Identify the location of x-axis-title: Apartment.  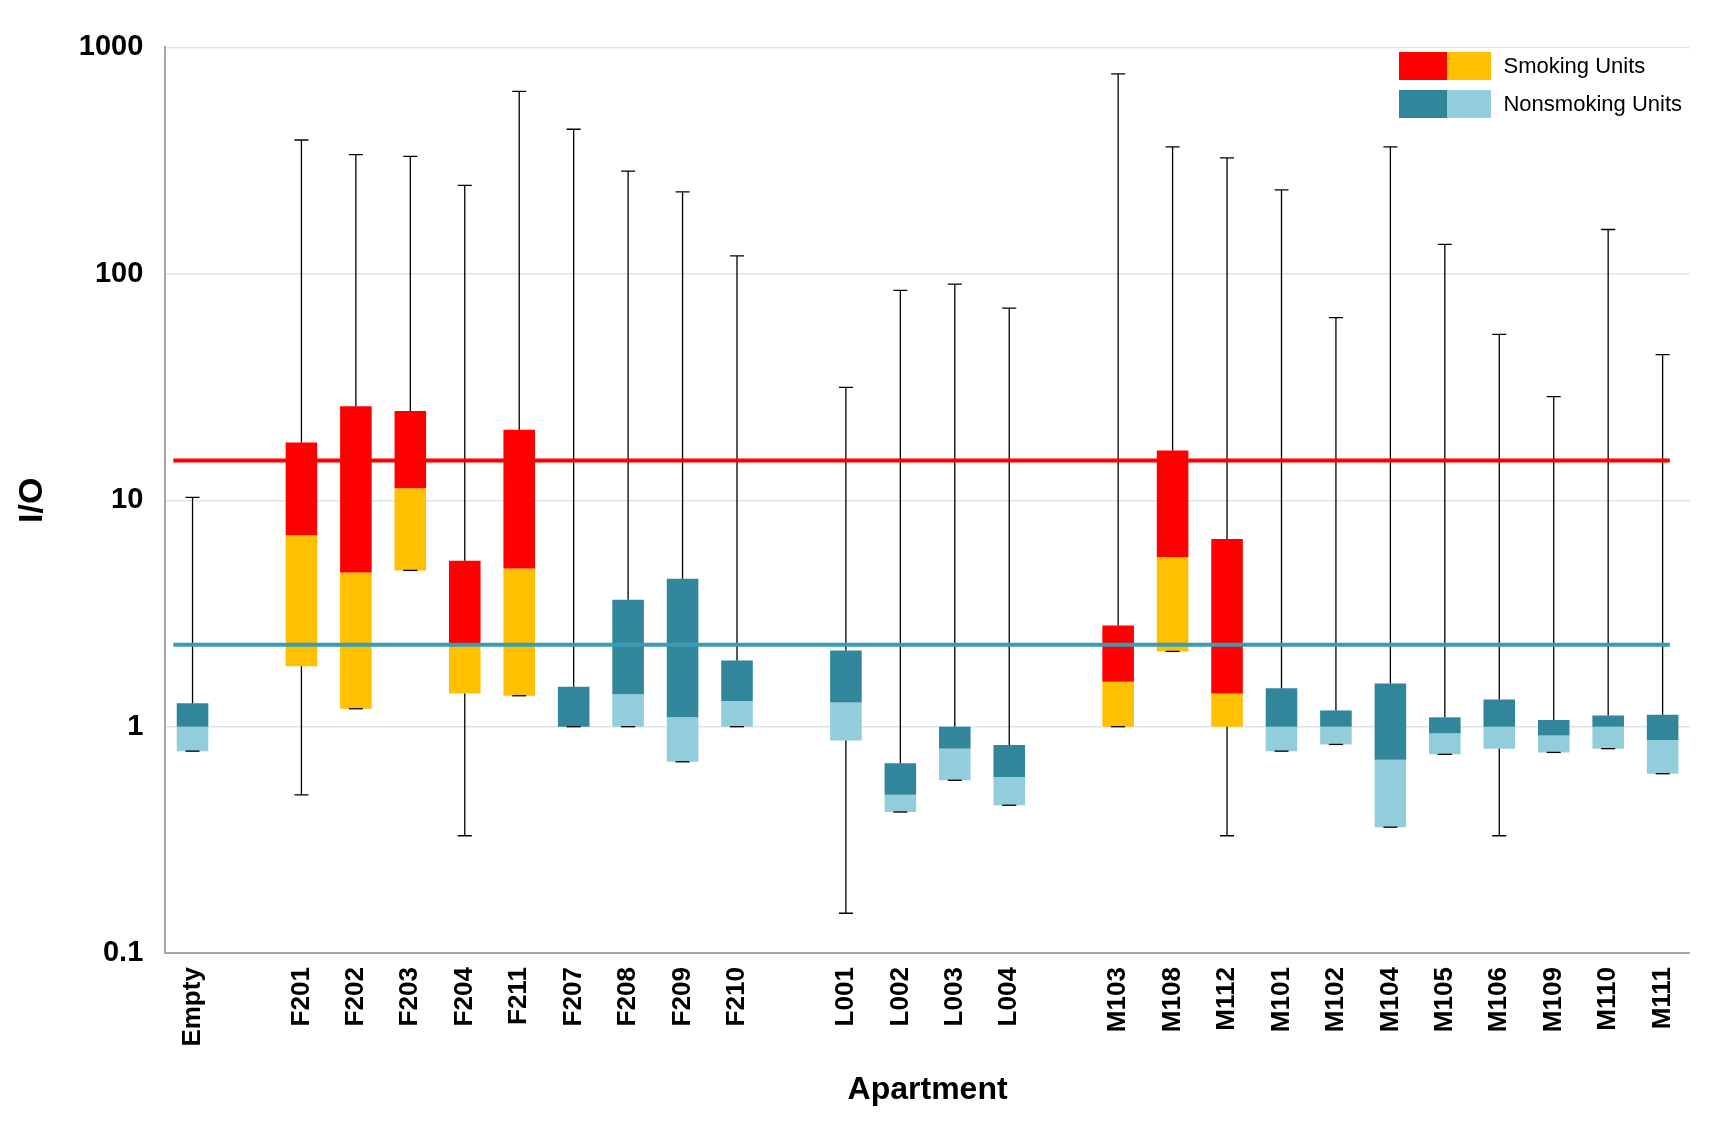
(927, 1087).